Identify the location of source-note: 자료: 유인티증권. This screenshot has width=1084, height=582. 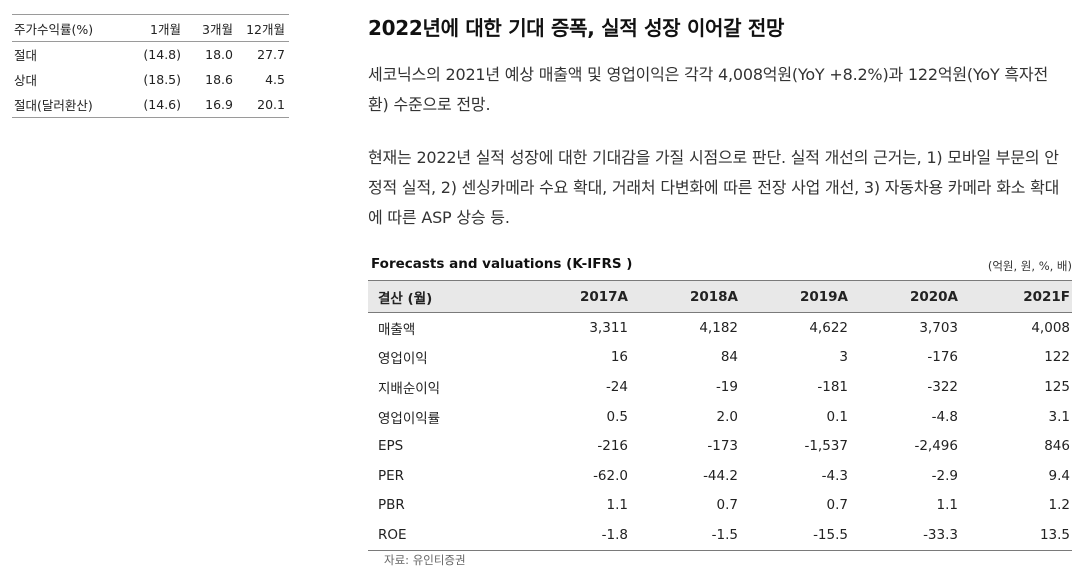
(425, 560).